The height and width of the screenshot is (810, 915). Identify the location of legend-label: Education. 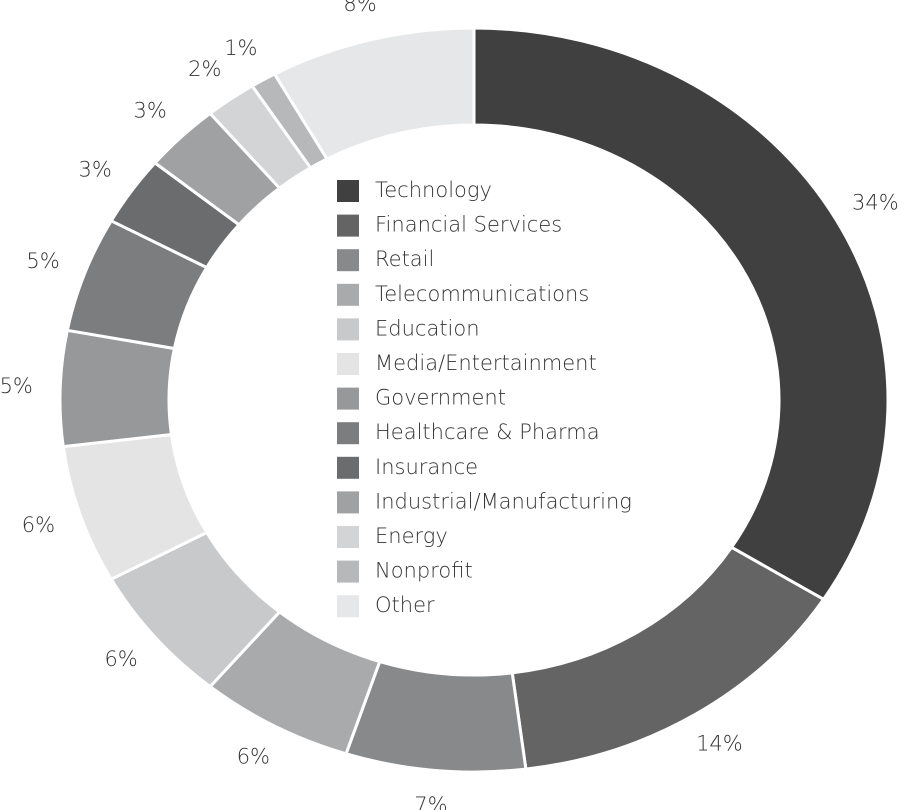
(427, 328).